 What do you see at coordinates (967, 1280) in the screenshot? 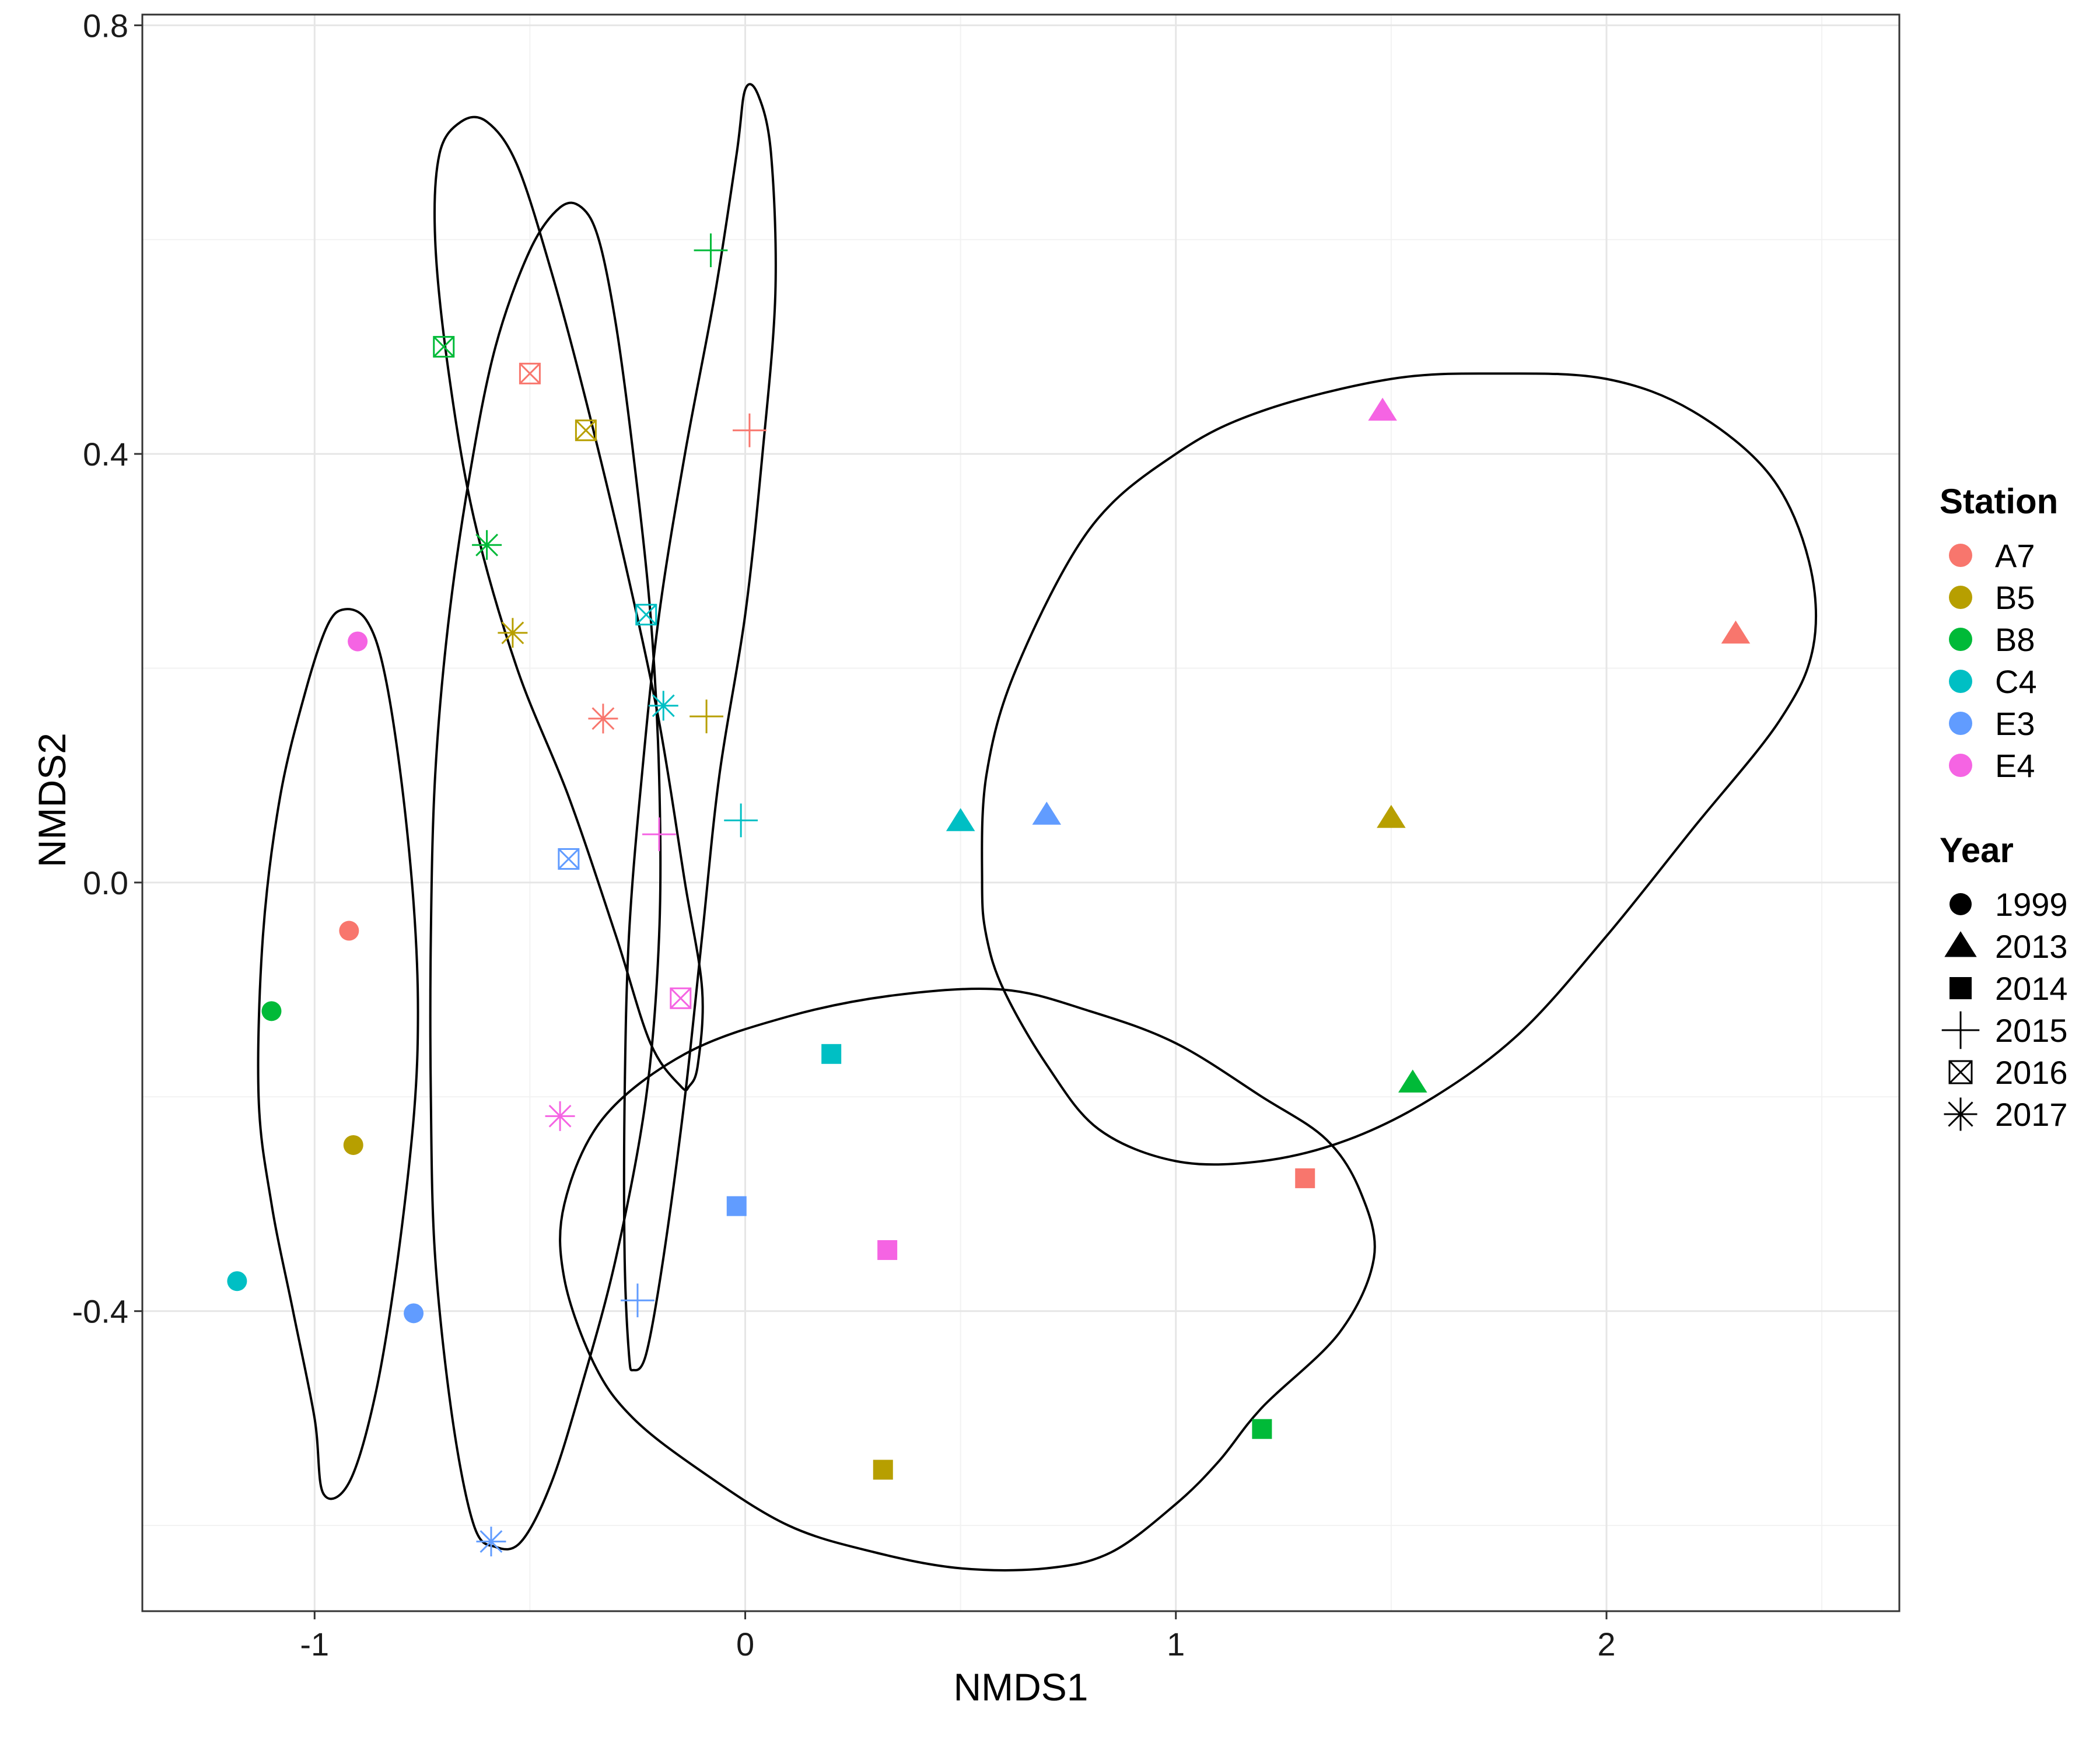
I see `ellipse-2014` at bounding box center [967, 1280].